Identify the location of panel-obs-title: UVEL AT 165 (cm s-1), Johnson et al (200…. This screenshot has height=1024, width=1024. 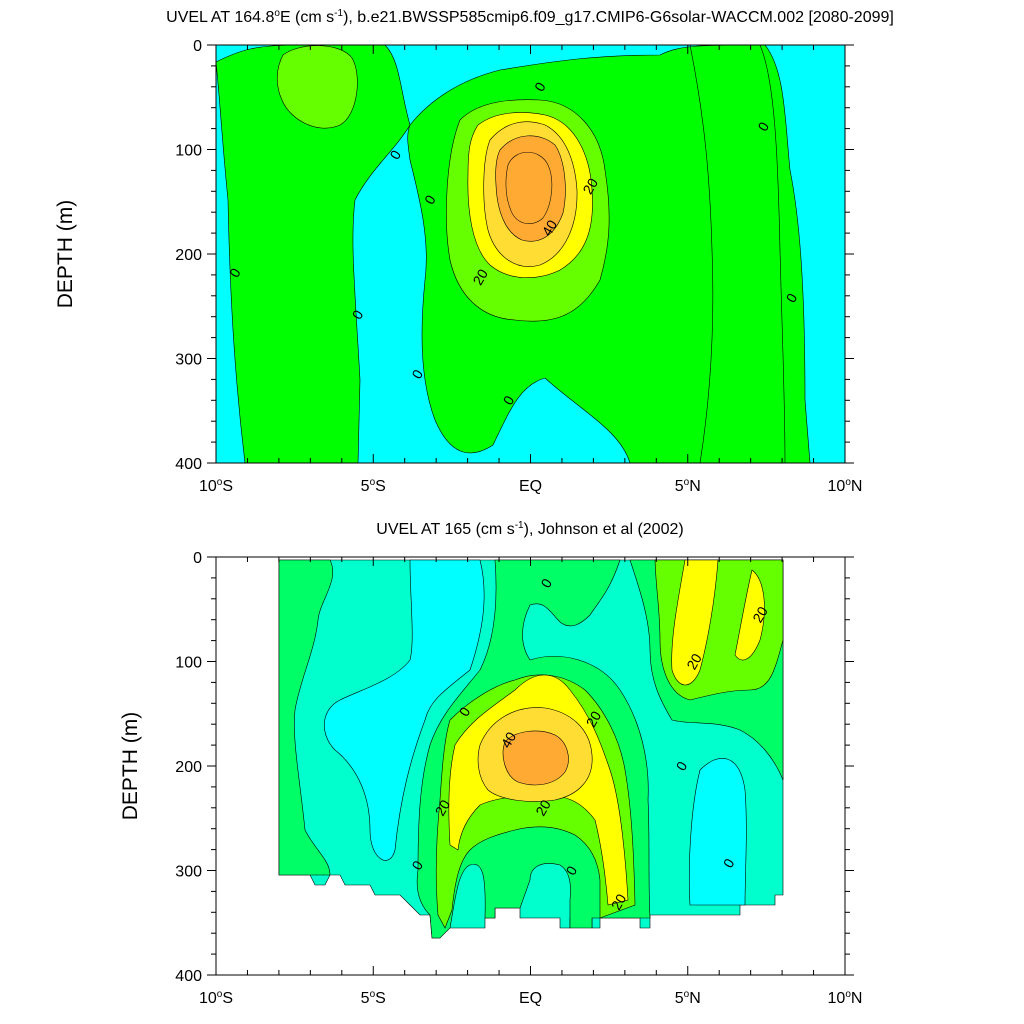
(529, 529).